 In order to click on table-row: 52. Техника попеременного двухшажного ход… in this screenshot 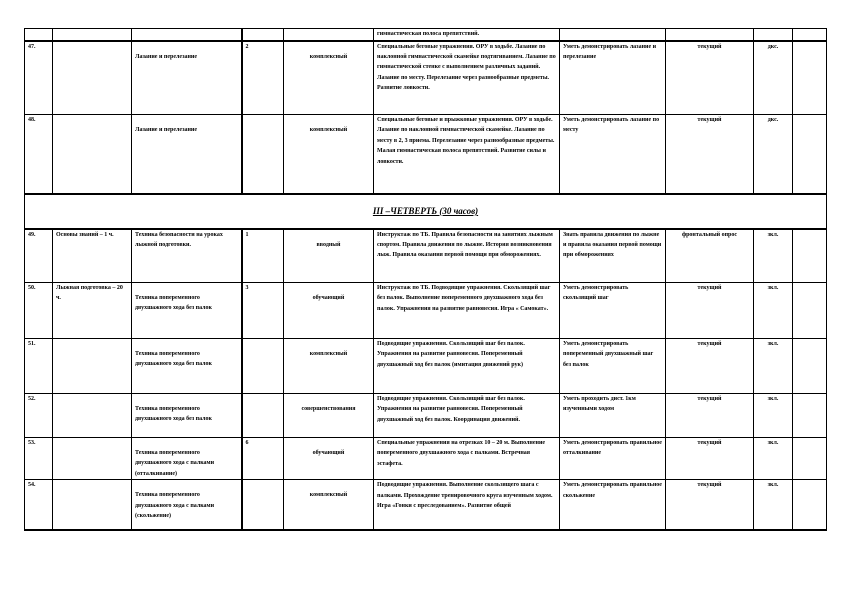, I will do `click(425, 415)`.